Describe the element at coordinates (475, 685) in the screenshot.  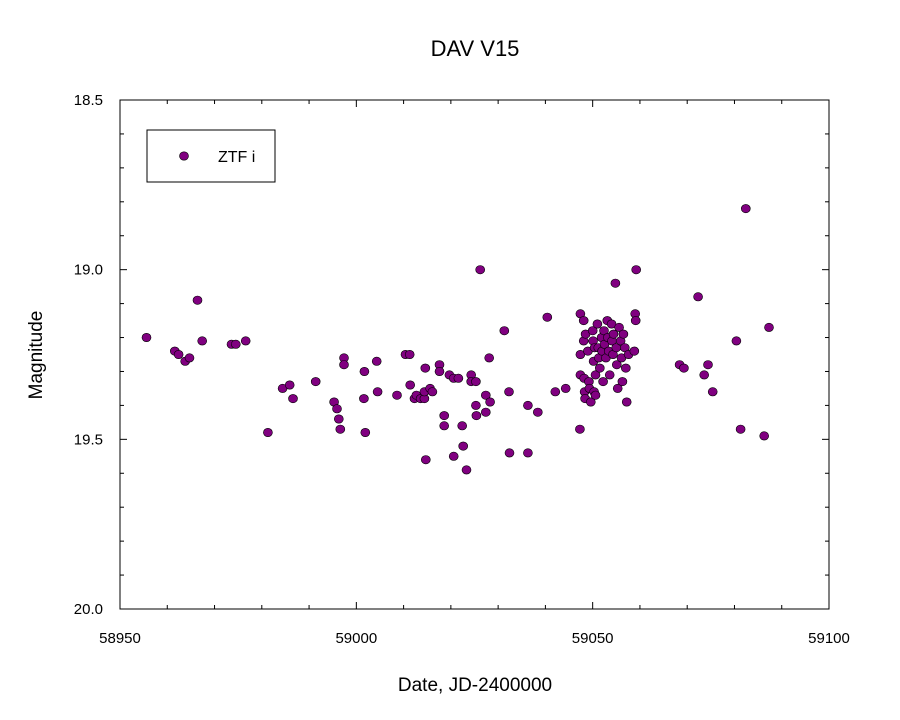
I see `x-axis-label: Date, JD-2400000` at that location.